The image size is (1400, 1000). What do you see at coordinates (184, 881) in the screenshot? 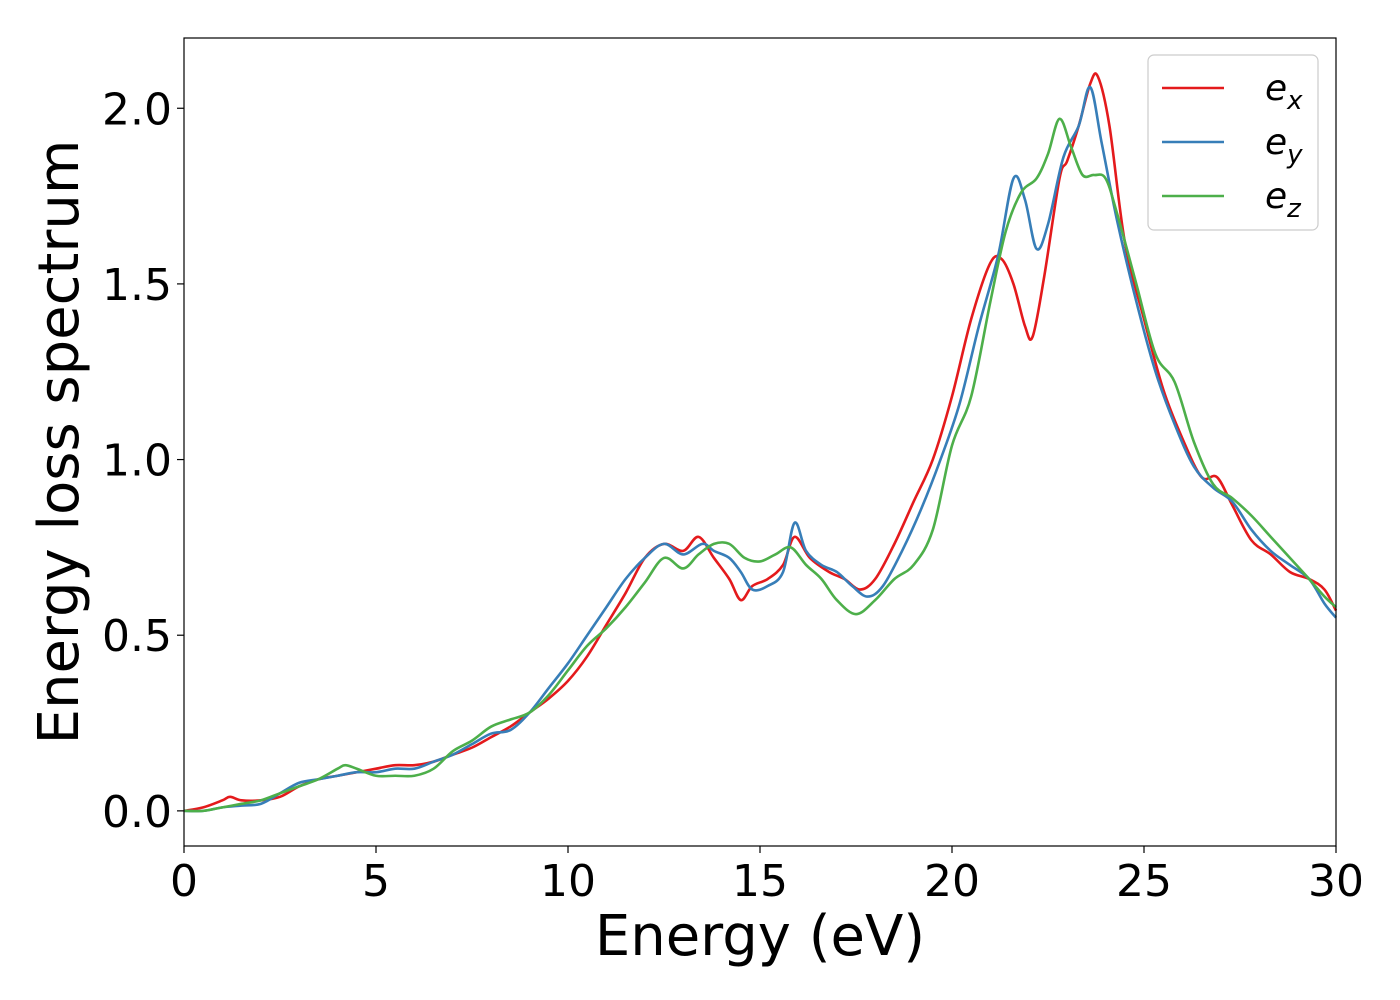
I see `x-tick-label: 0` at bounding box center [184, 881].